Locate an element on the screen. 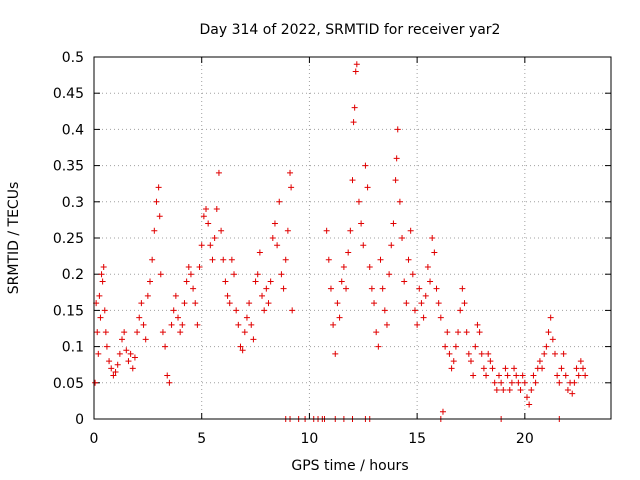 This screenshot has width=640, height=480. y-tick-label: 0.35 is located at coordinates (68, 167).